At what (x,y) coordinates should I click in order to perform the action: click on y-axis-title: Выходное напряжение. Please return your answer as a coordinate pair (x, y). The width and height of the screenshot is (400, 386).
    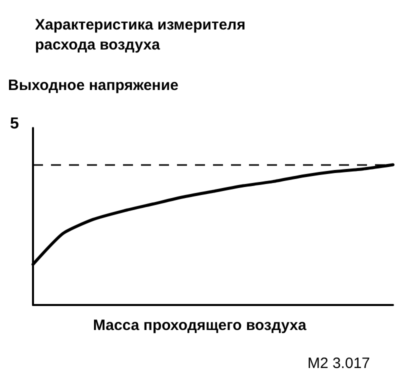
    Looking at the image, I should click on (93, 85).